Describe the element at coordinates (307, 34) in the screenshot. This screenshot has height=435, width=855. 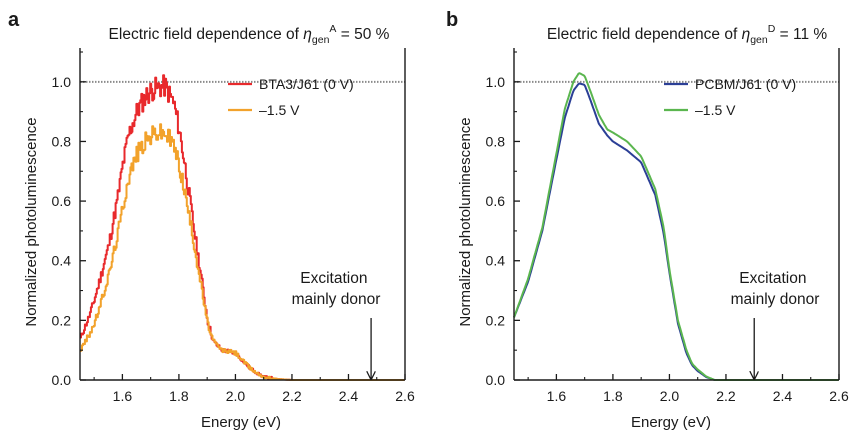
I see `panel-a-title-eta: η` at that location.